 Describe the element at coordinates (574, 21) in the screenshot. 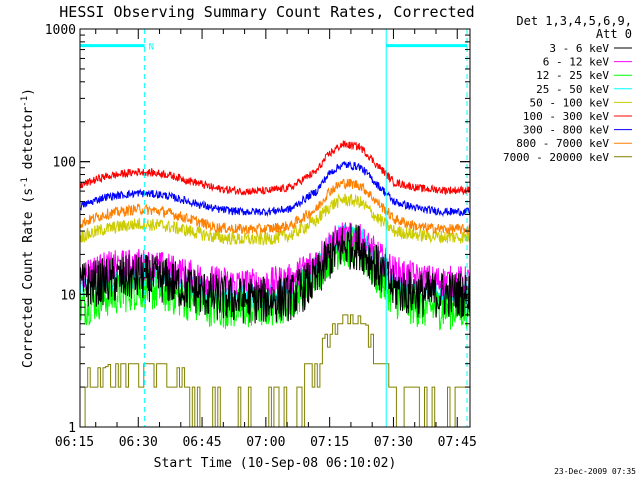

I see `legend-header-1: Det 1,3,4,5,6,9,` at that location.